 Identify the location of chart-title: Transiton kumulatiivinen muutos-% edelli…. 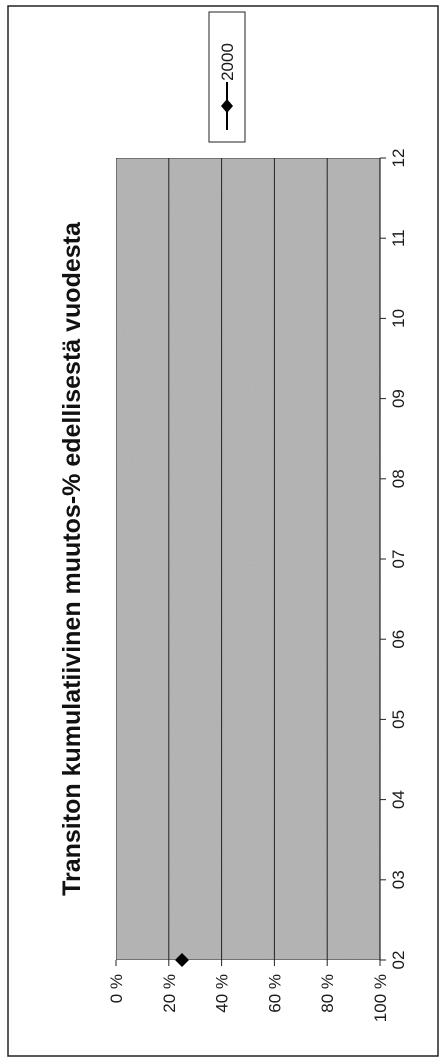
(72, 558).